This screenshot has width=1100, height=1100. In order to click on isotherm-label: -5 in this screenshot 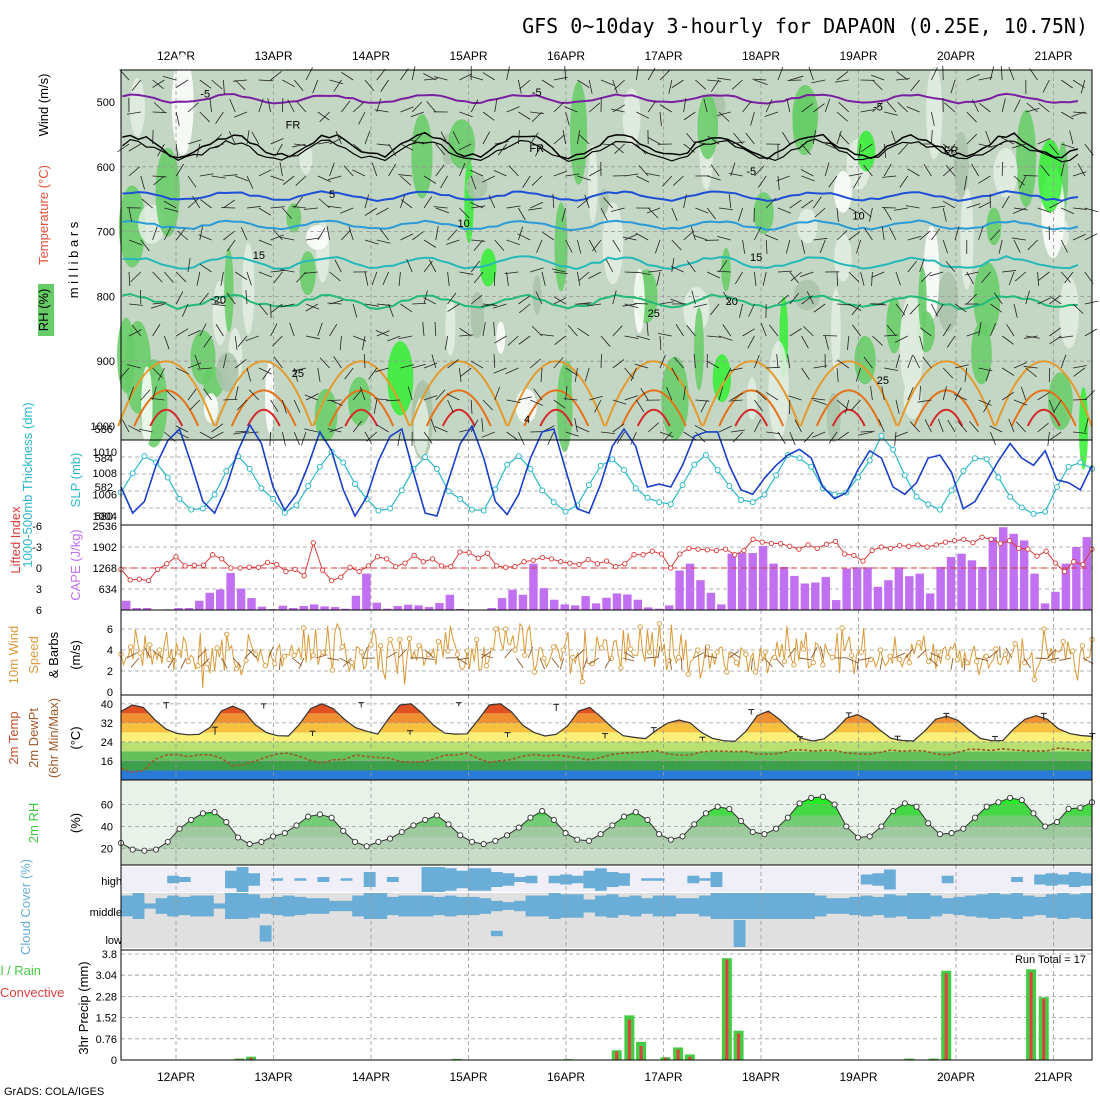, I will do `click(537, 93)`.